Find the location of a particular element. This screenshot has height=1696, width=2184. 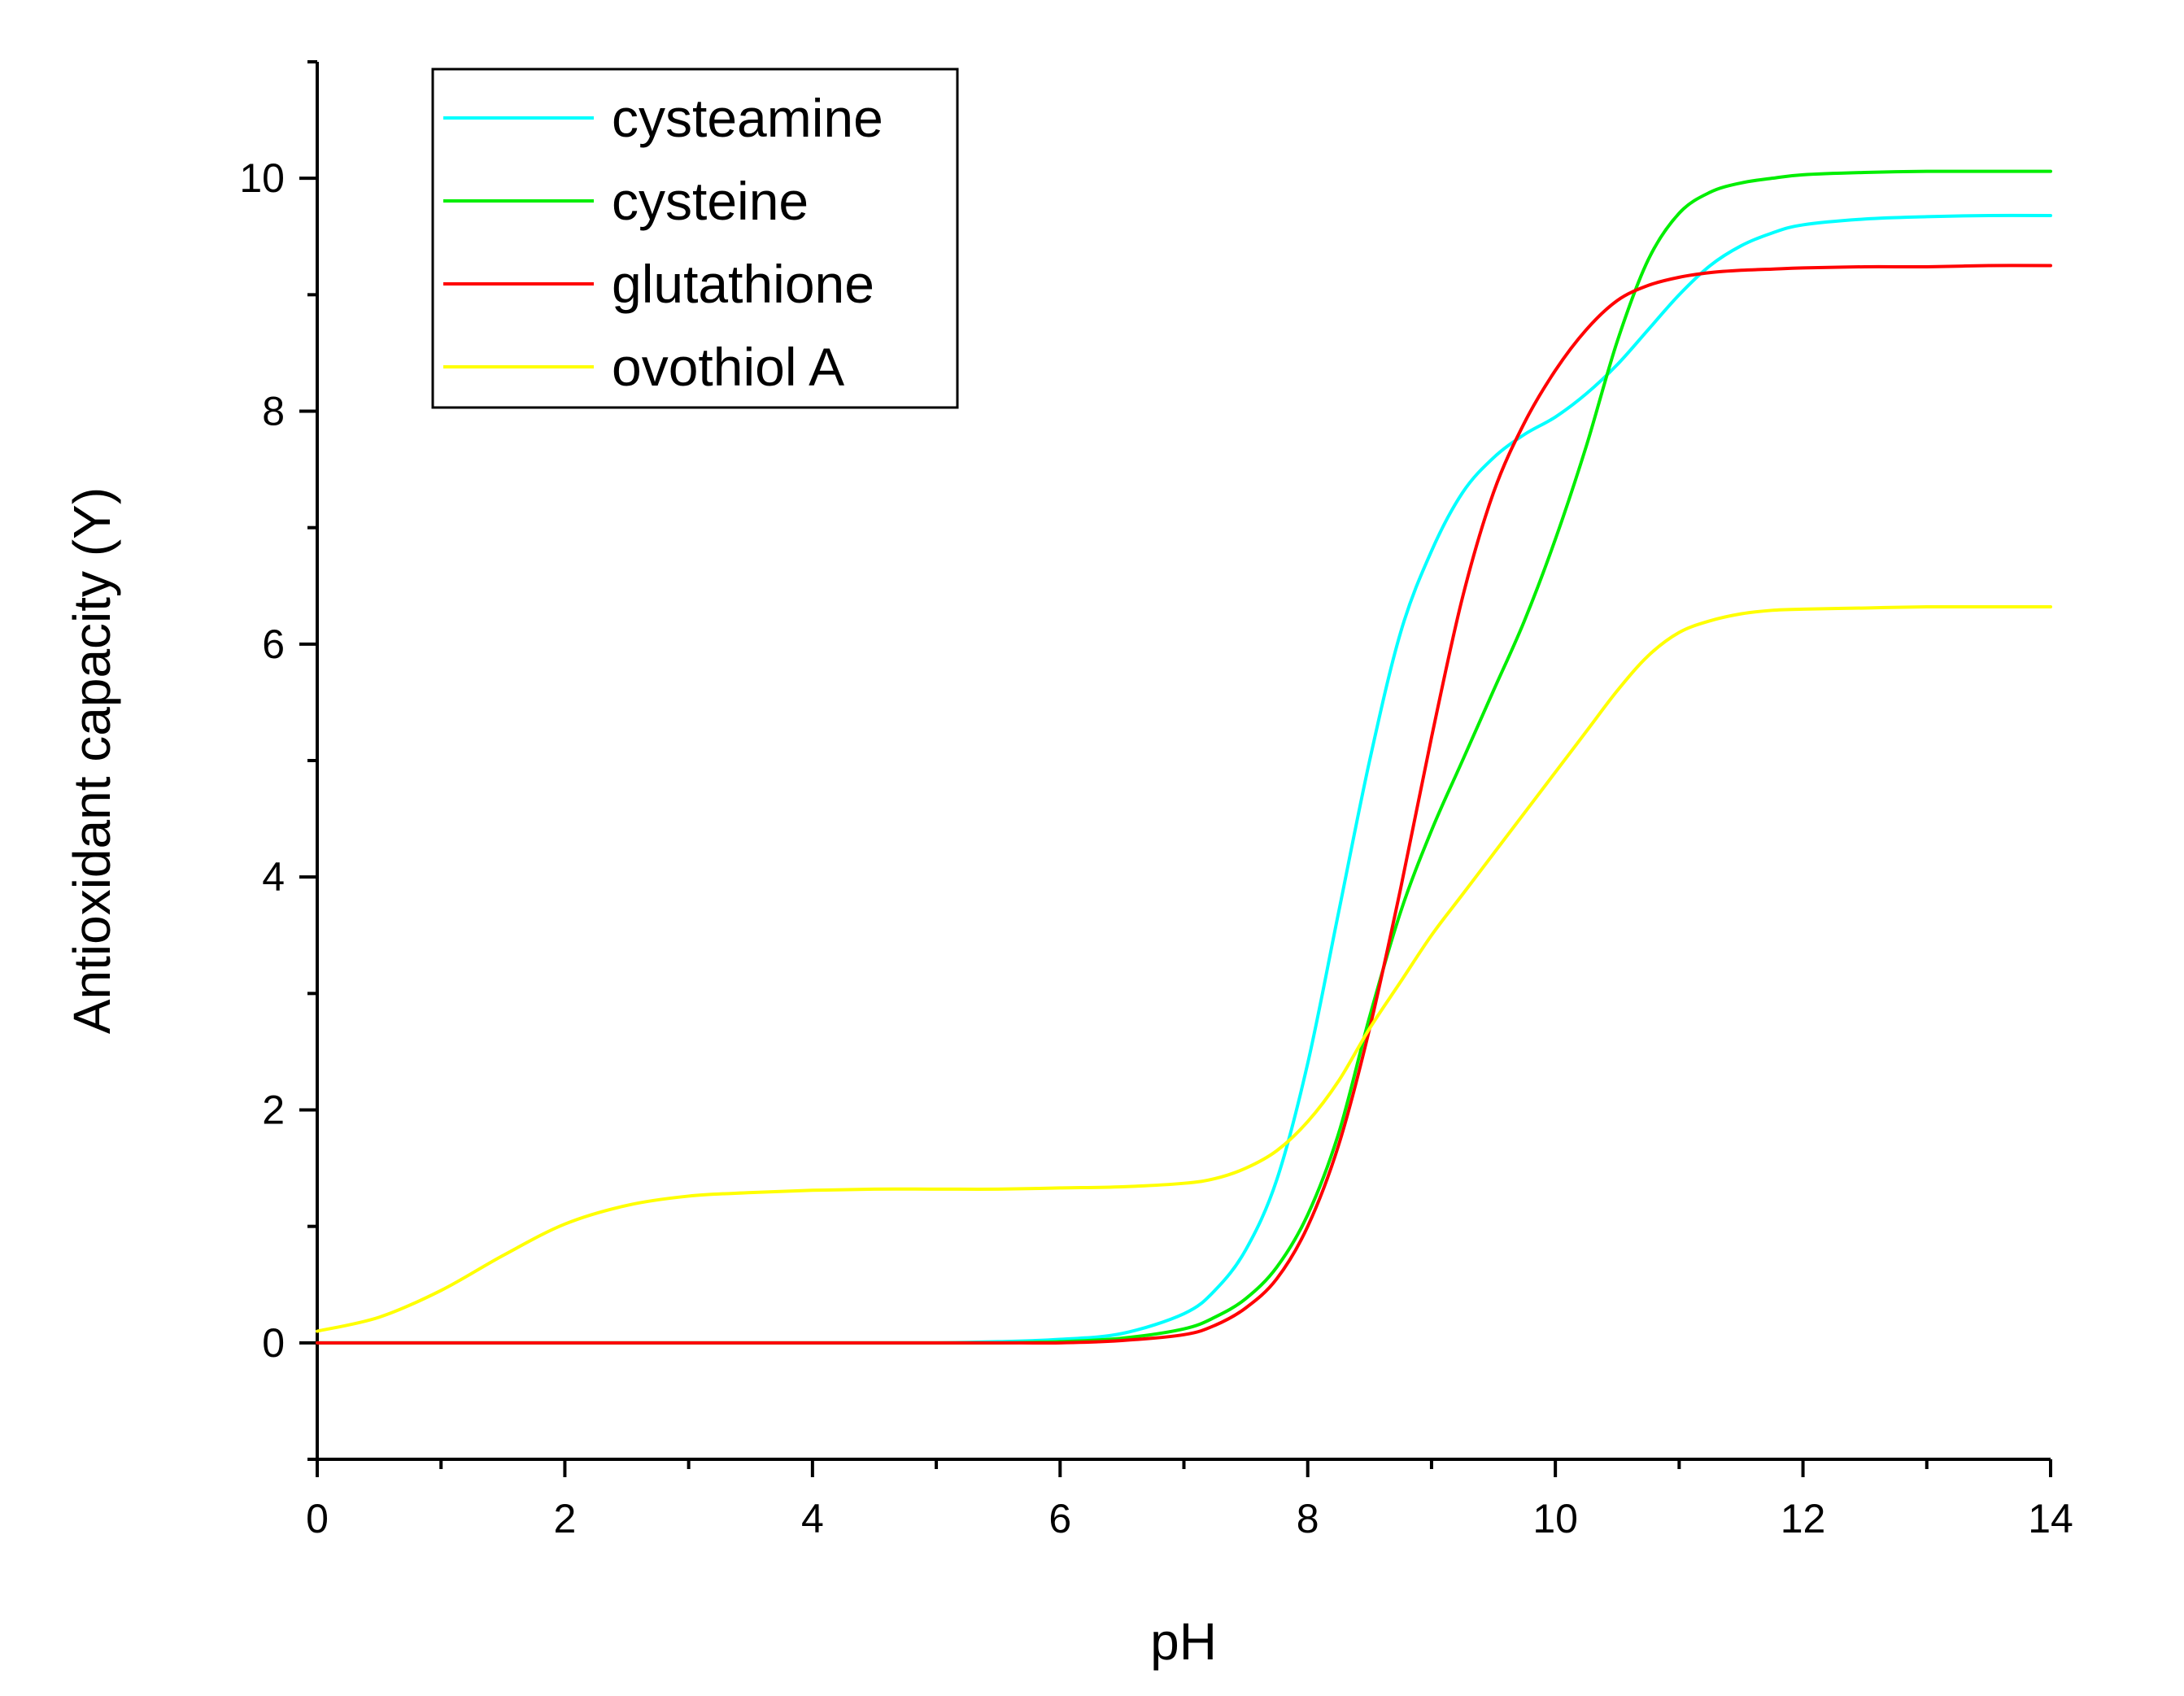

y-axis-title: Antioxidant capacity (Y) is located at coordinates (92, 760).